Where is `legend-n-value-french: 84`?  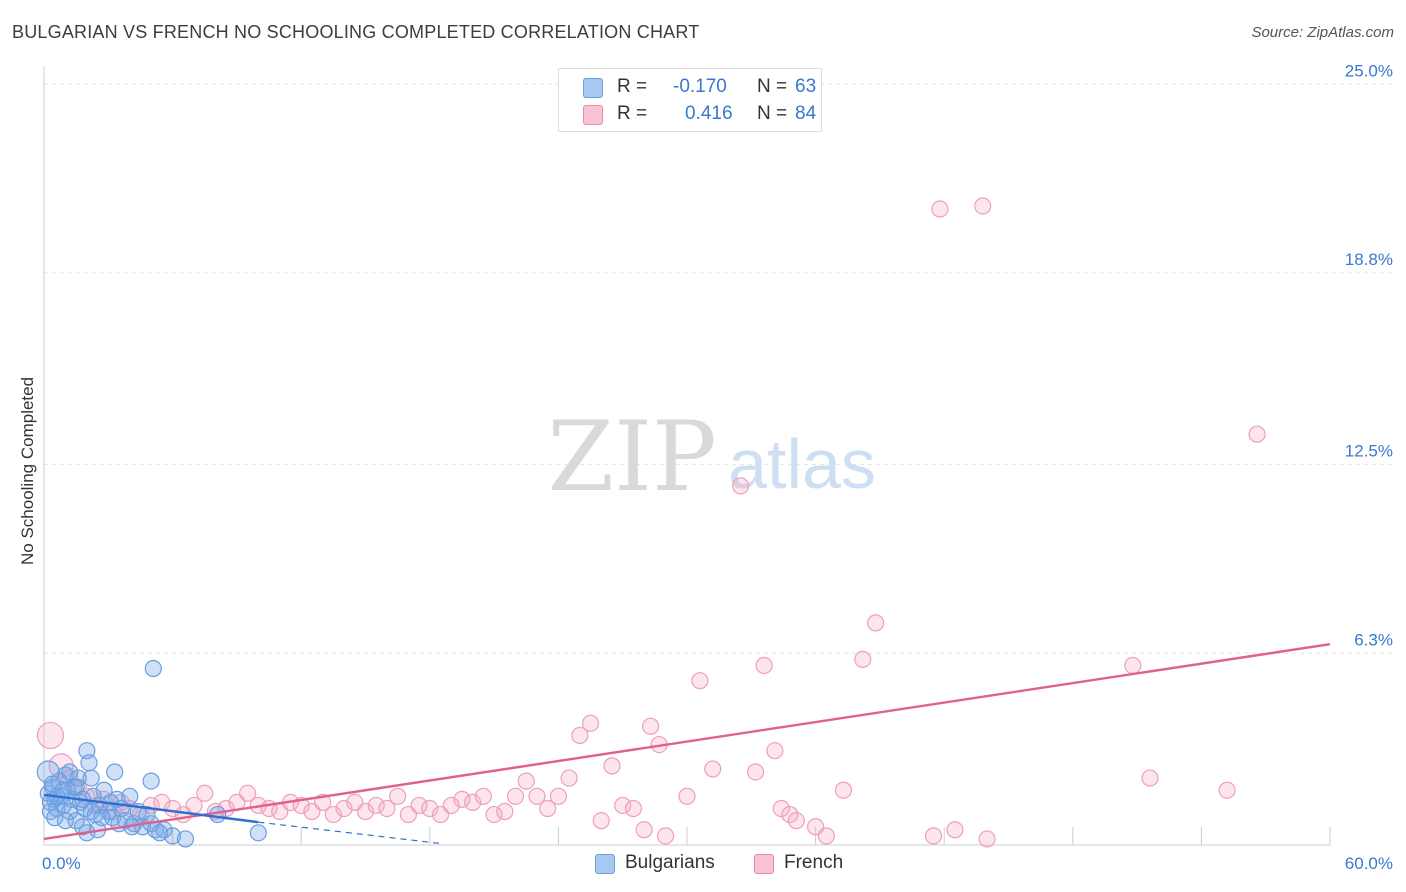 legend-n-value-french: 84 is located at coordinates (806, 113).